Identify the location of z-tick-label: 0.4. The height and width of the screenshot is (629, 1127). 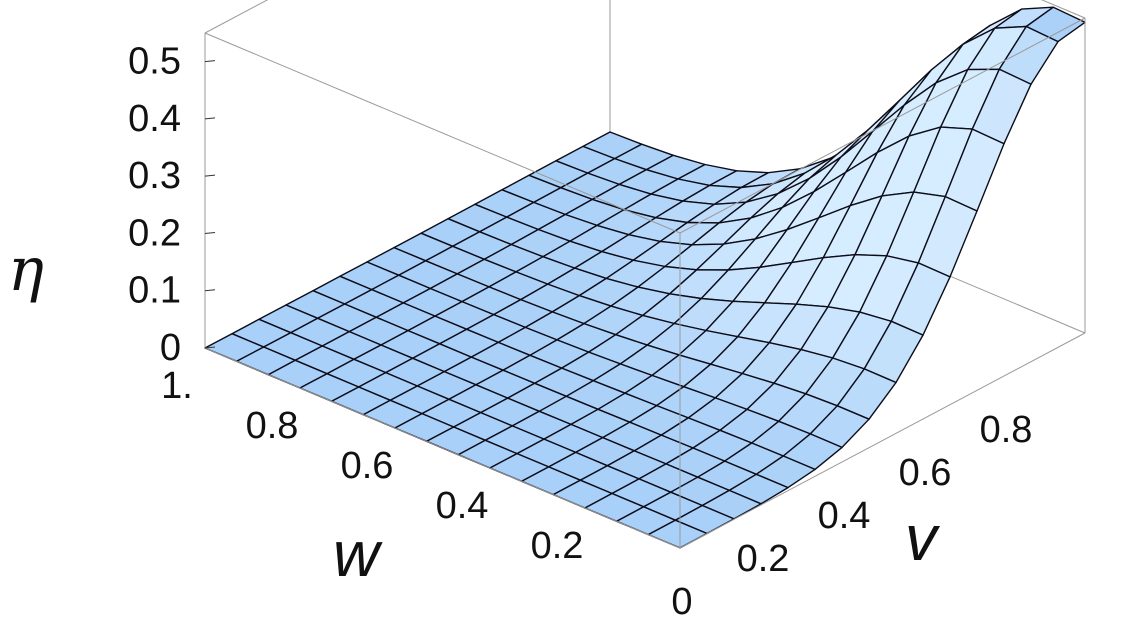
(154, 119).